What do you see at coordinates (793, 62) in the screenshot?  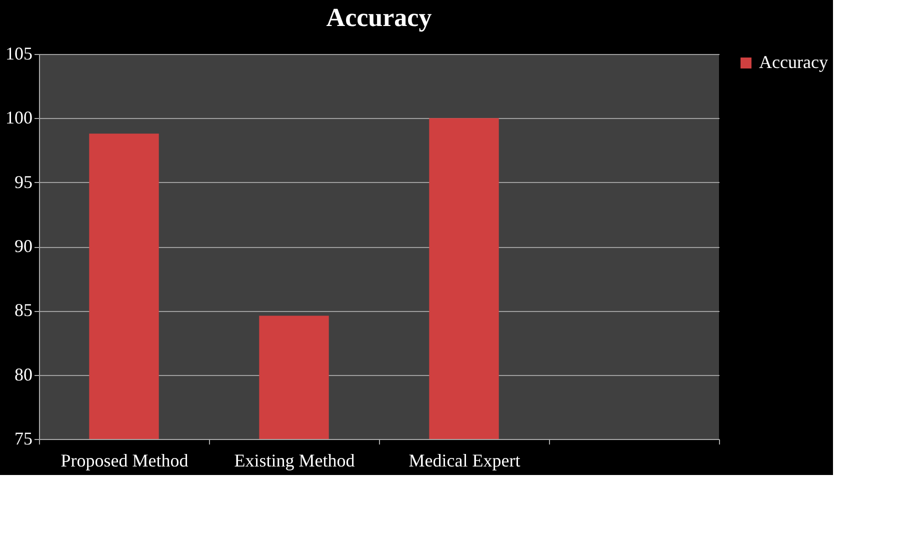 I see `legend-label: Accuracy` at bounding box center [793, 62].